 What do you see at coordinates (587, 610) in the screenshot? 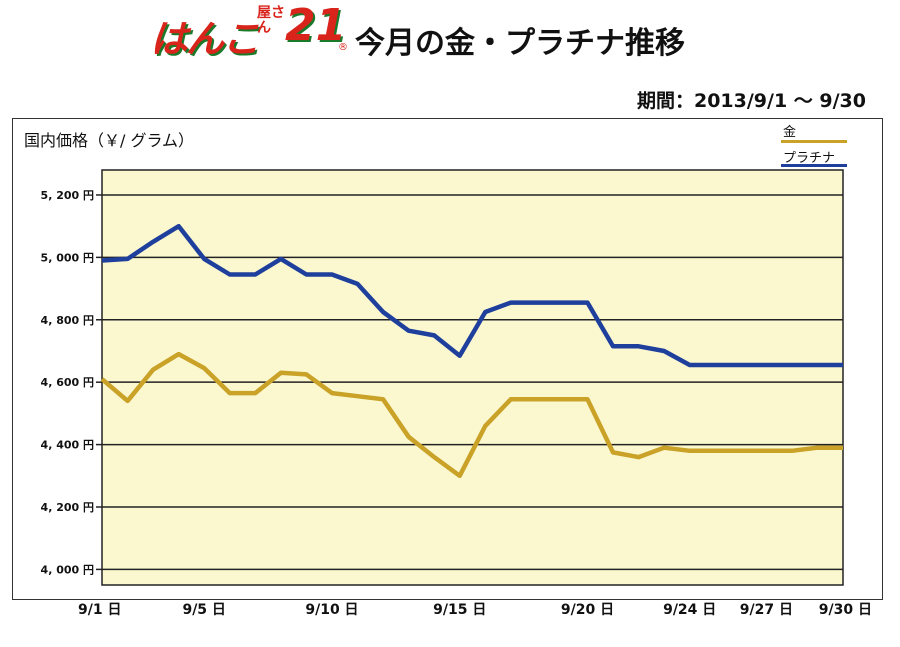
I see `x-tick-label-20: 9/20 日` at bounding box center [587, 610].